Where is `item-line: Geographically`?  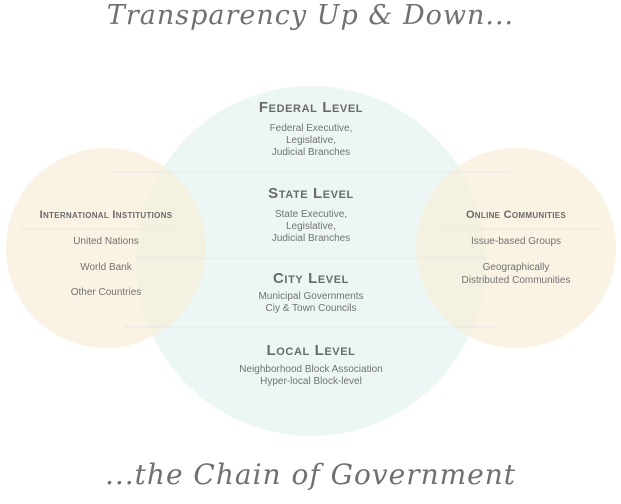 item-line: Geographically is located at coordinates (516, 267).